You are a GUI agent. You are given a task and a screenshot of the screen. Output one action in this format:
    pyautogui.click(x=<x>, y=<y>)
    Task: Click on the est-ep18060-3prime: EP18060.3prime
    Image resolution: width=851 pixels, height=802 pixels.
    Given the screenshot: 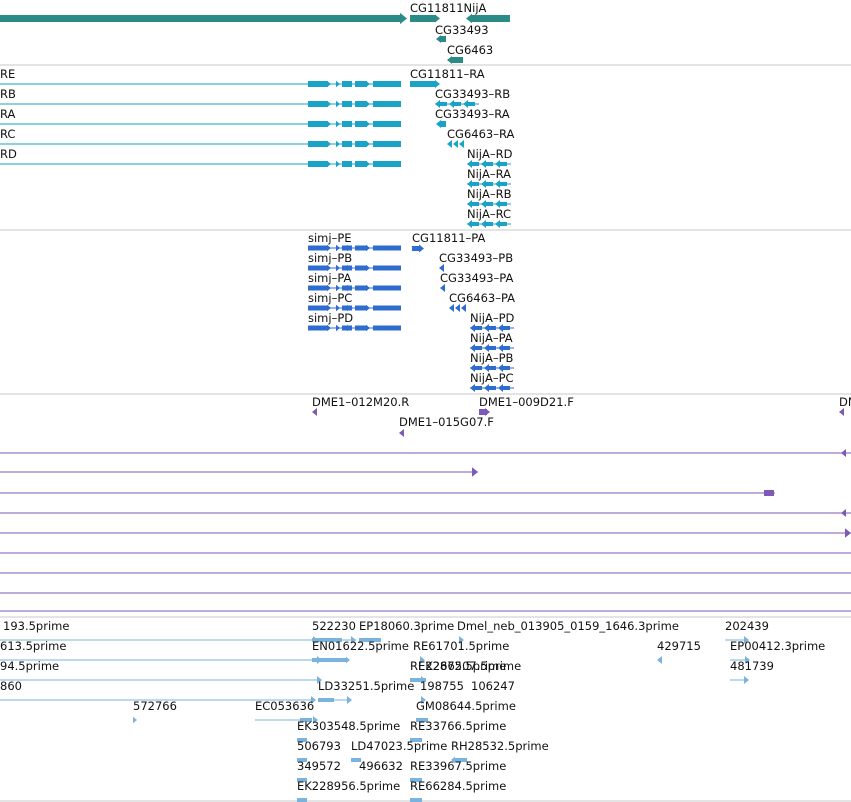 What is the action you would take?
    pyautogui.click(x=406, y=630)
    